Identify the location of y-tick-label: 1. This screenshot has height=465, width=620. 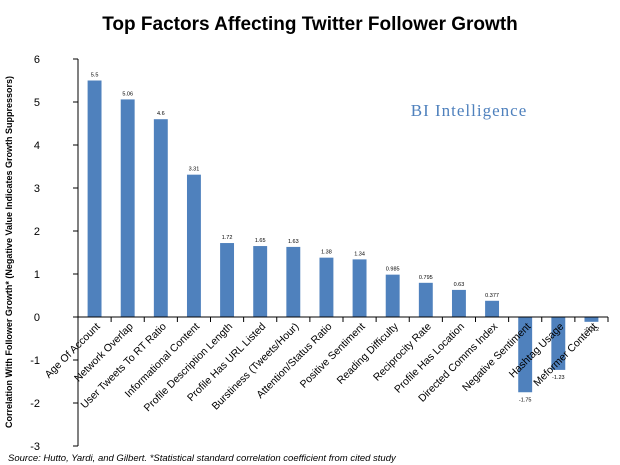
(37, 275).